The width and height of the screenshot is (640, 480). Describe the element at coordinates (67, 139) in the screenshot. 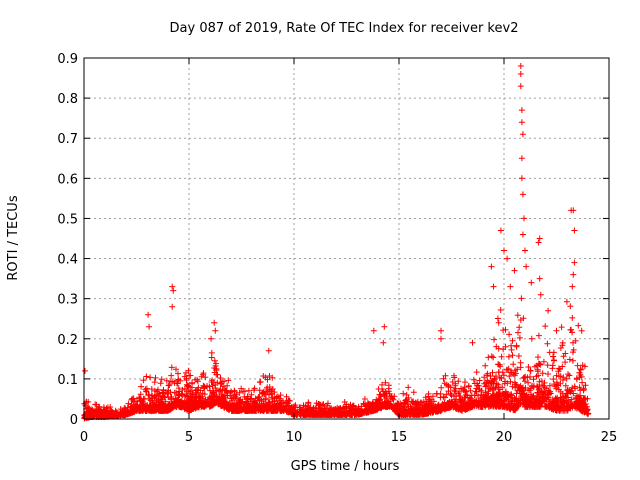

I see `y-tick-label: 0.7` at that location.